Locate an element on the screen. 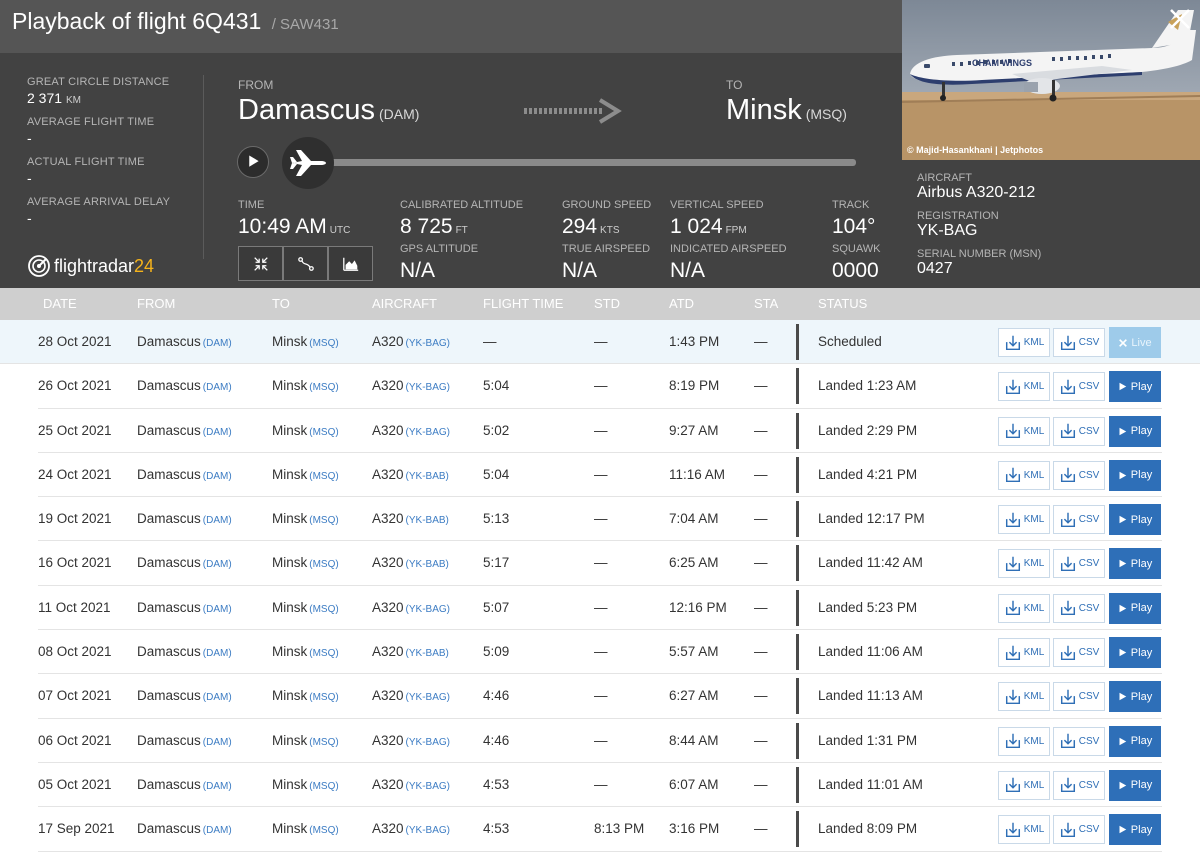 This screenshot has width=1200, height=863. collapse-view-button is located at coordinates (260, 263).